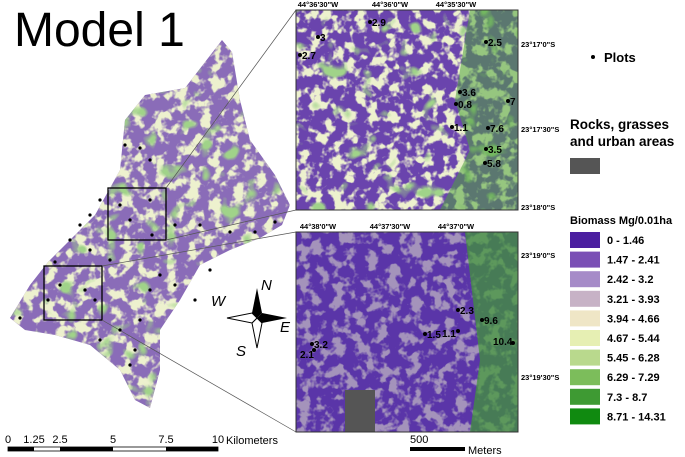  I want to click on compass-n: N, so click(266, 285).